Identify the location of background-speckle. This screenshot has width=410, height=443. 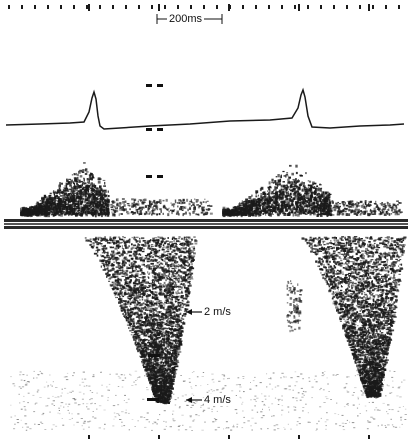
(208, 400).